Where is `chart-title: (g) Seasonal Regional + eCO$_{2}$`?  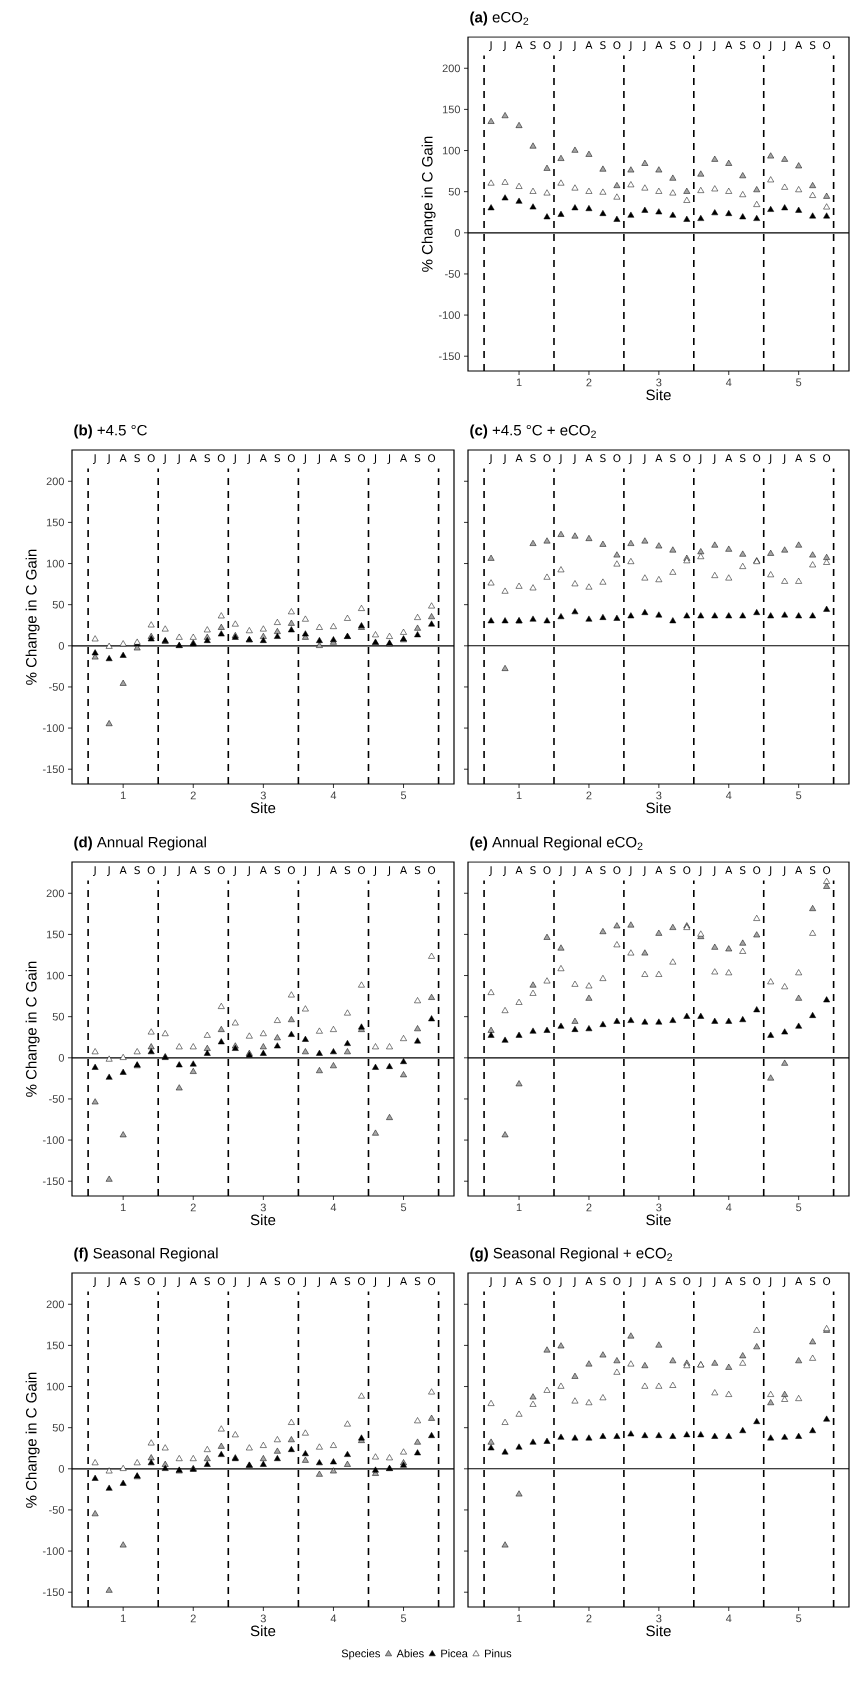 chart-title: (g) Seasonal Regional + eCO$_{2}$ is located at coordinates (571, 1254).